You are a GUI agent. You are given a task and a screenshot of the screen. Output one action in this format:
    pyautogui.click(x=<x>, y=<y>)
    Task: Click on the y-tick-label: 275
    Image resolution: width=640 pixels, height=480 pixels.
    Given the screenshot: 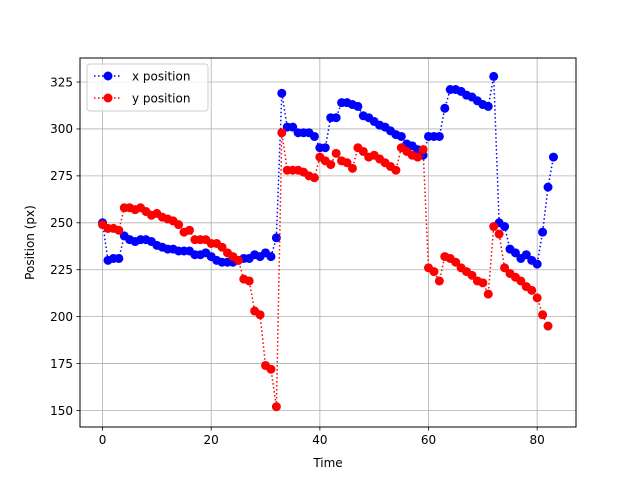 What is the action you would take?
    pyautogui.click(x=61, y=176)
    